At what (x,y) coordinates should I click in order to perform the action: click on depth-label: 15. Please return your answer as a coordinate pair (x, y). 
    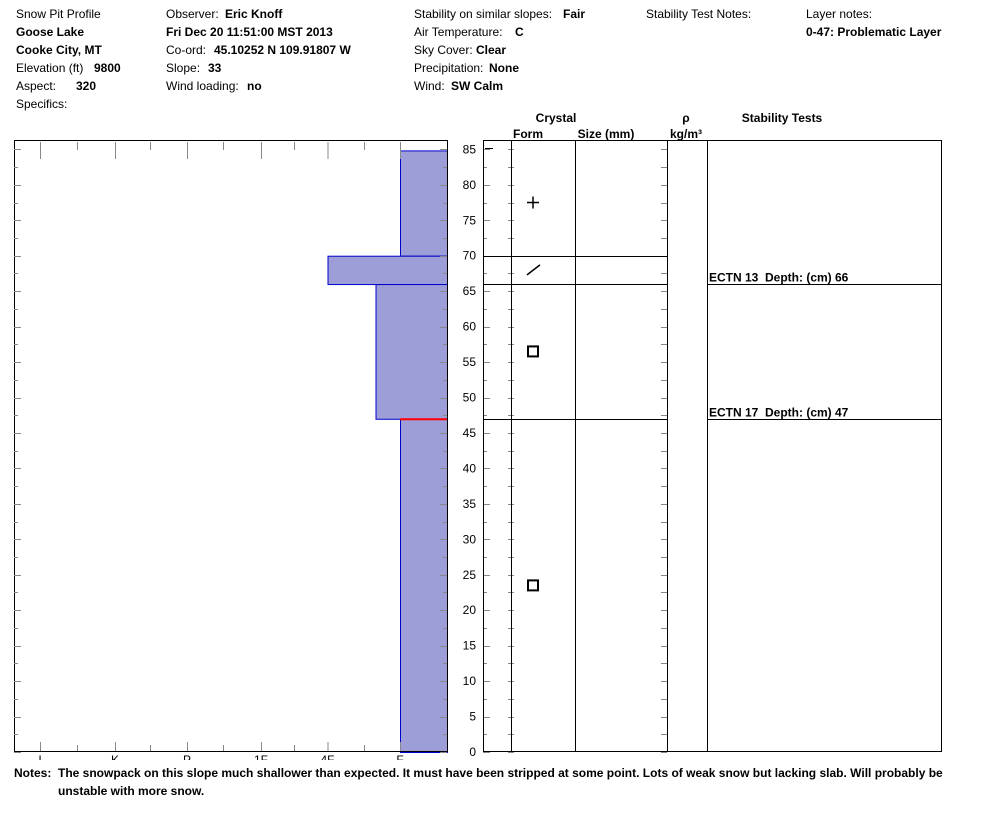
    Looking at the image, I should click on (470, 646).